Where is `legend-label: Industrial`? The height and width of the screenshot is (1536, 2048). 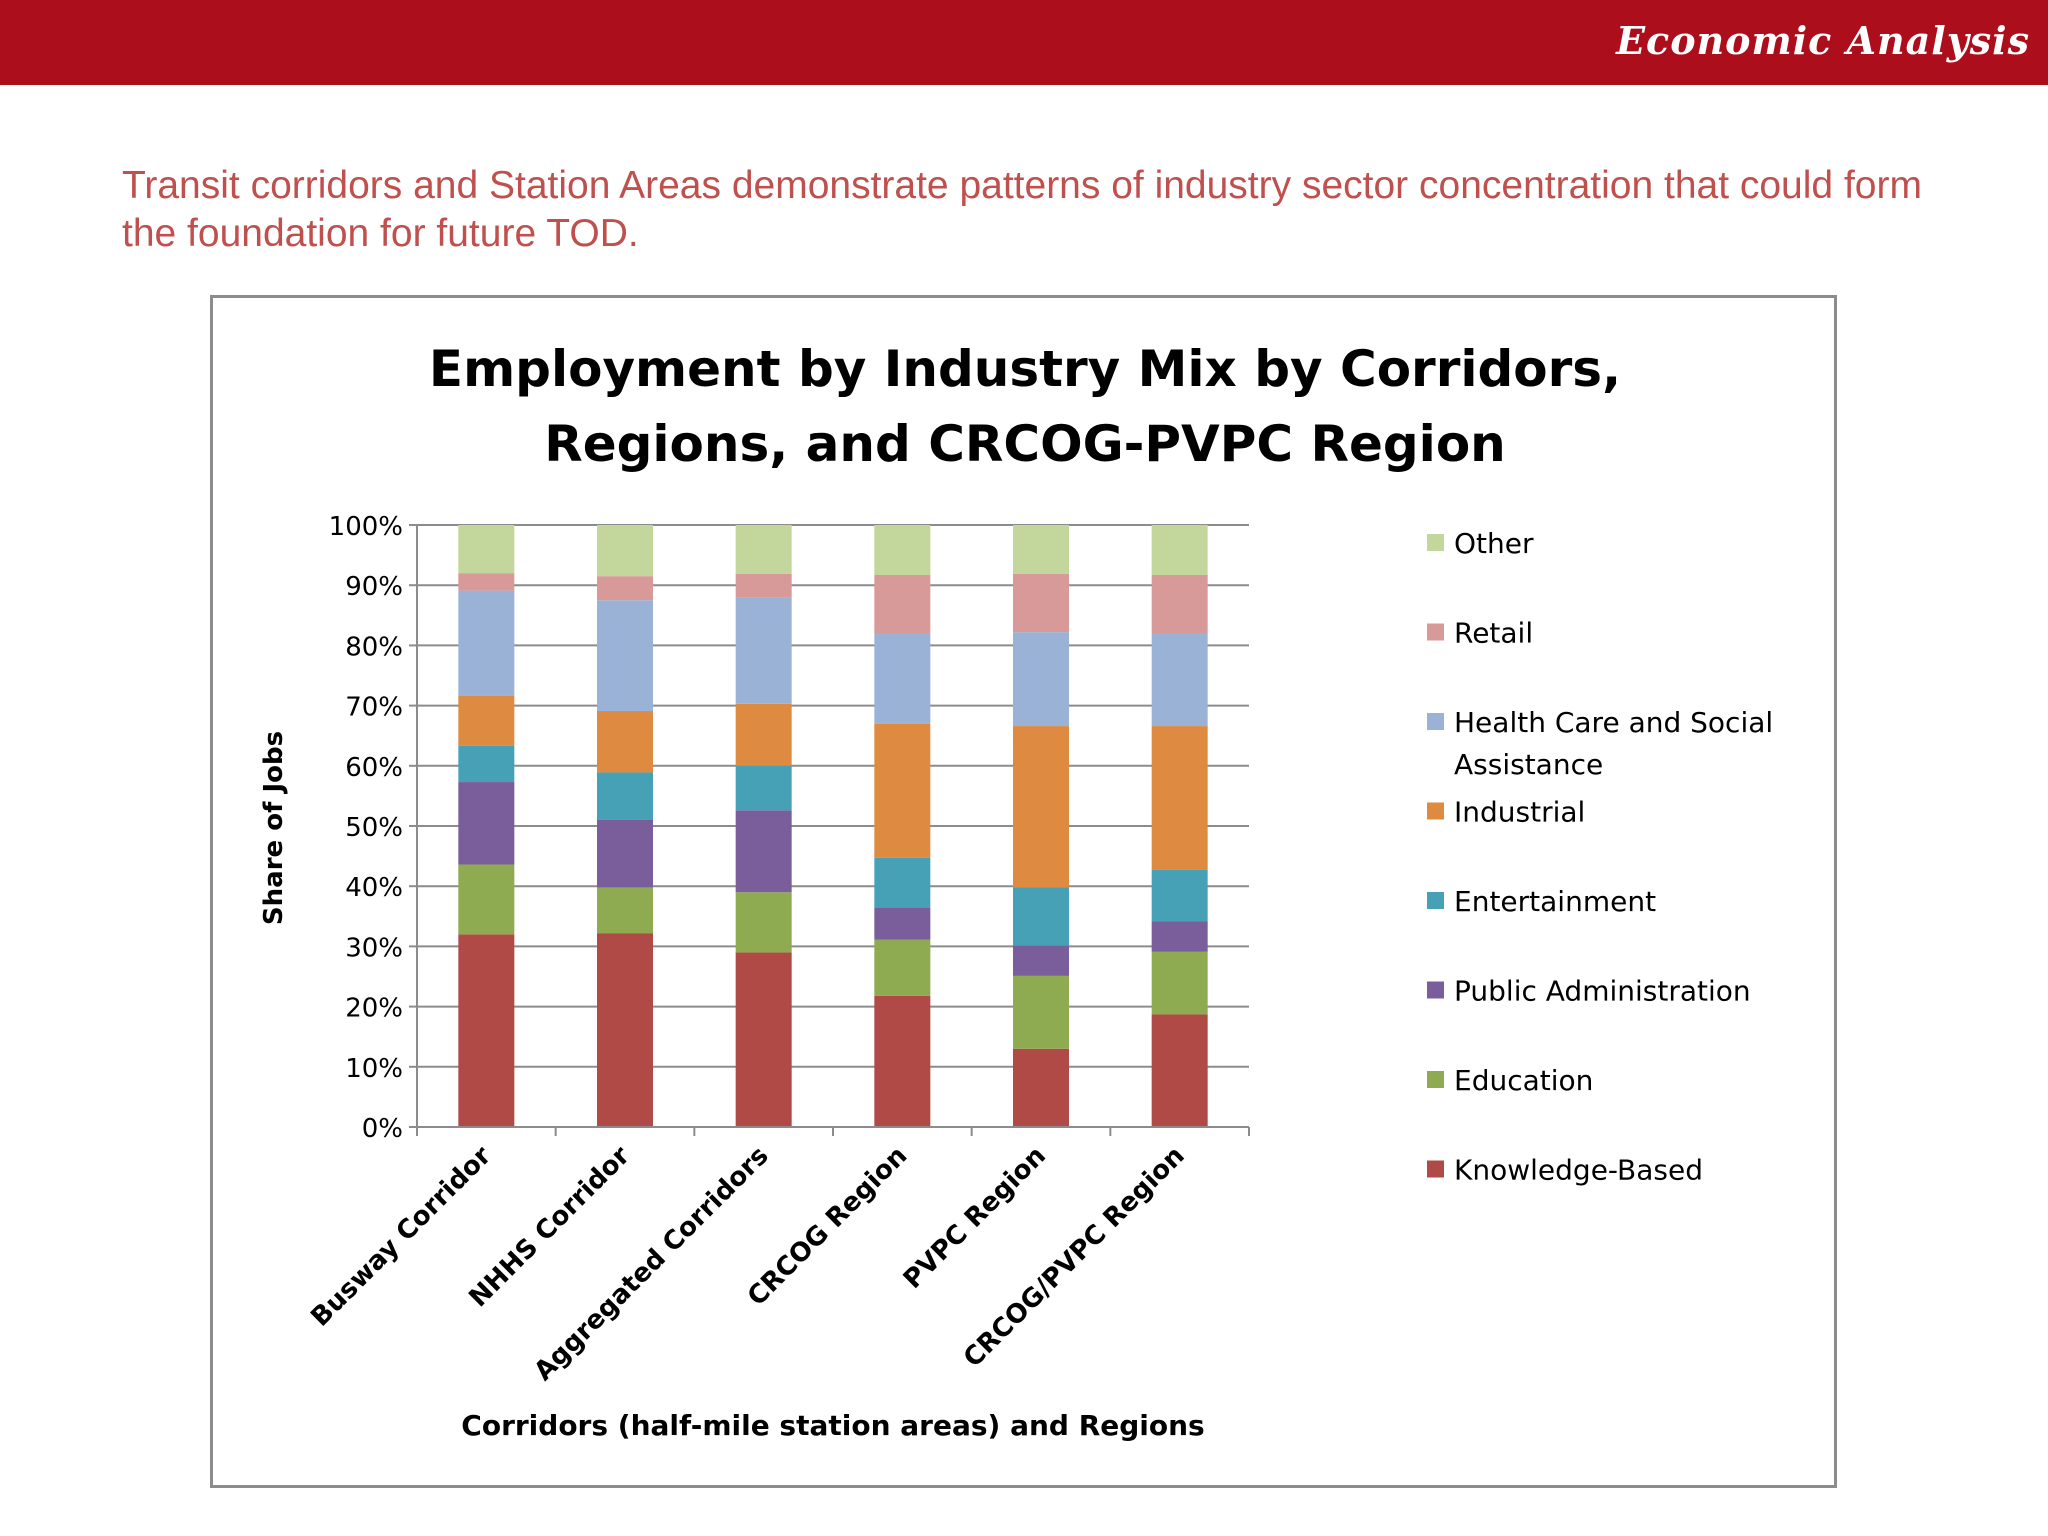 legend-label: Industrial is located at coordinates (1519, 812).